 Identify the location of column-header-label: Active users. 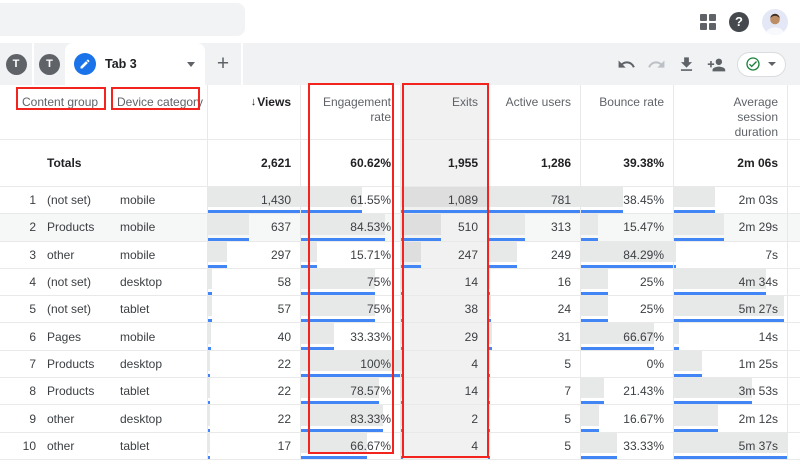
(538, 102).